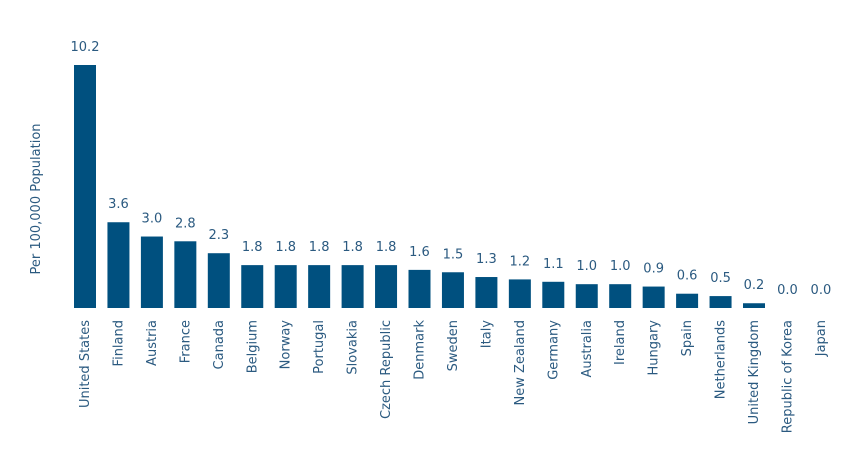 This screenshot has height=469, width=860. I want to click on bar-denmark, so click(419, 288).